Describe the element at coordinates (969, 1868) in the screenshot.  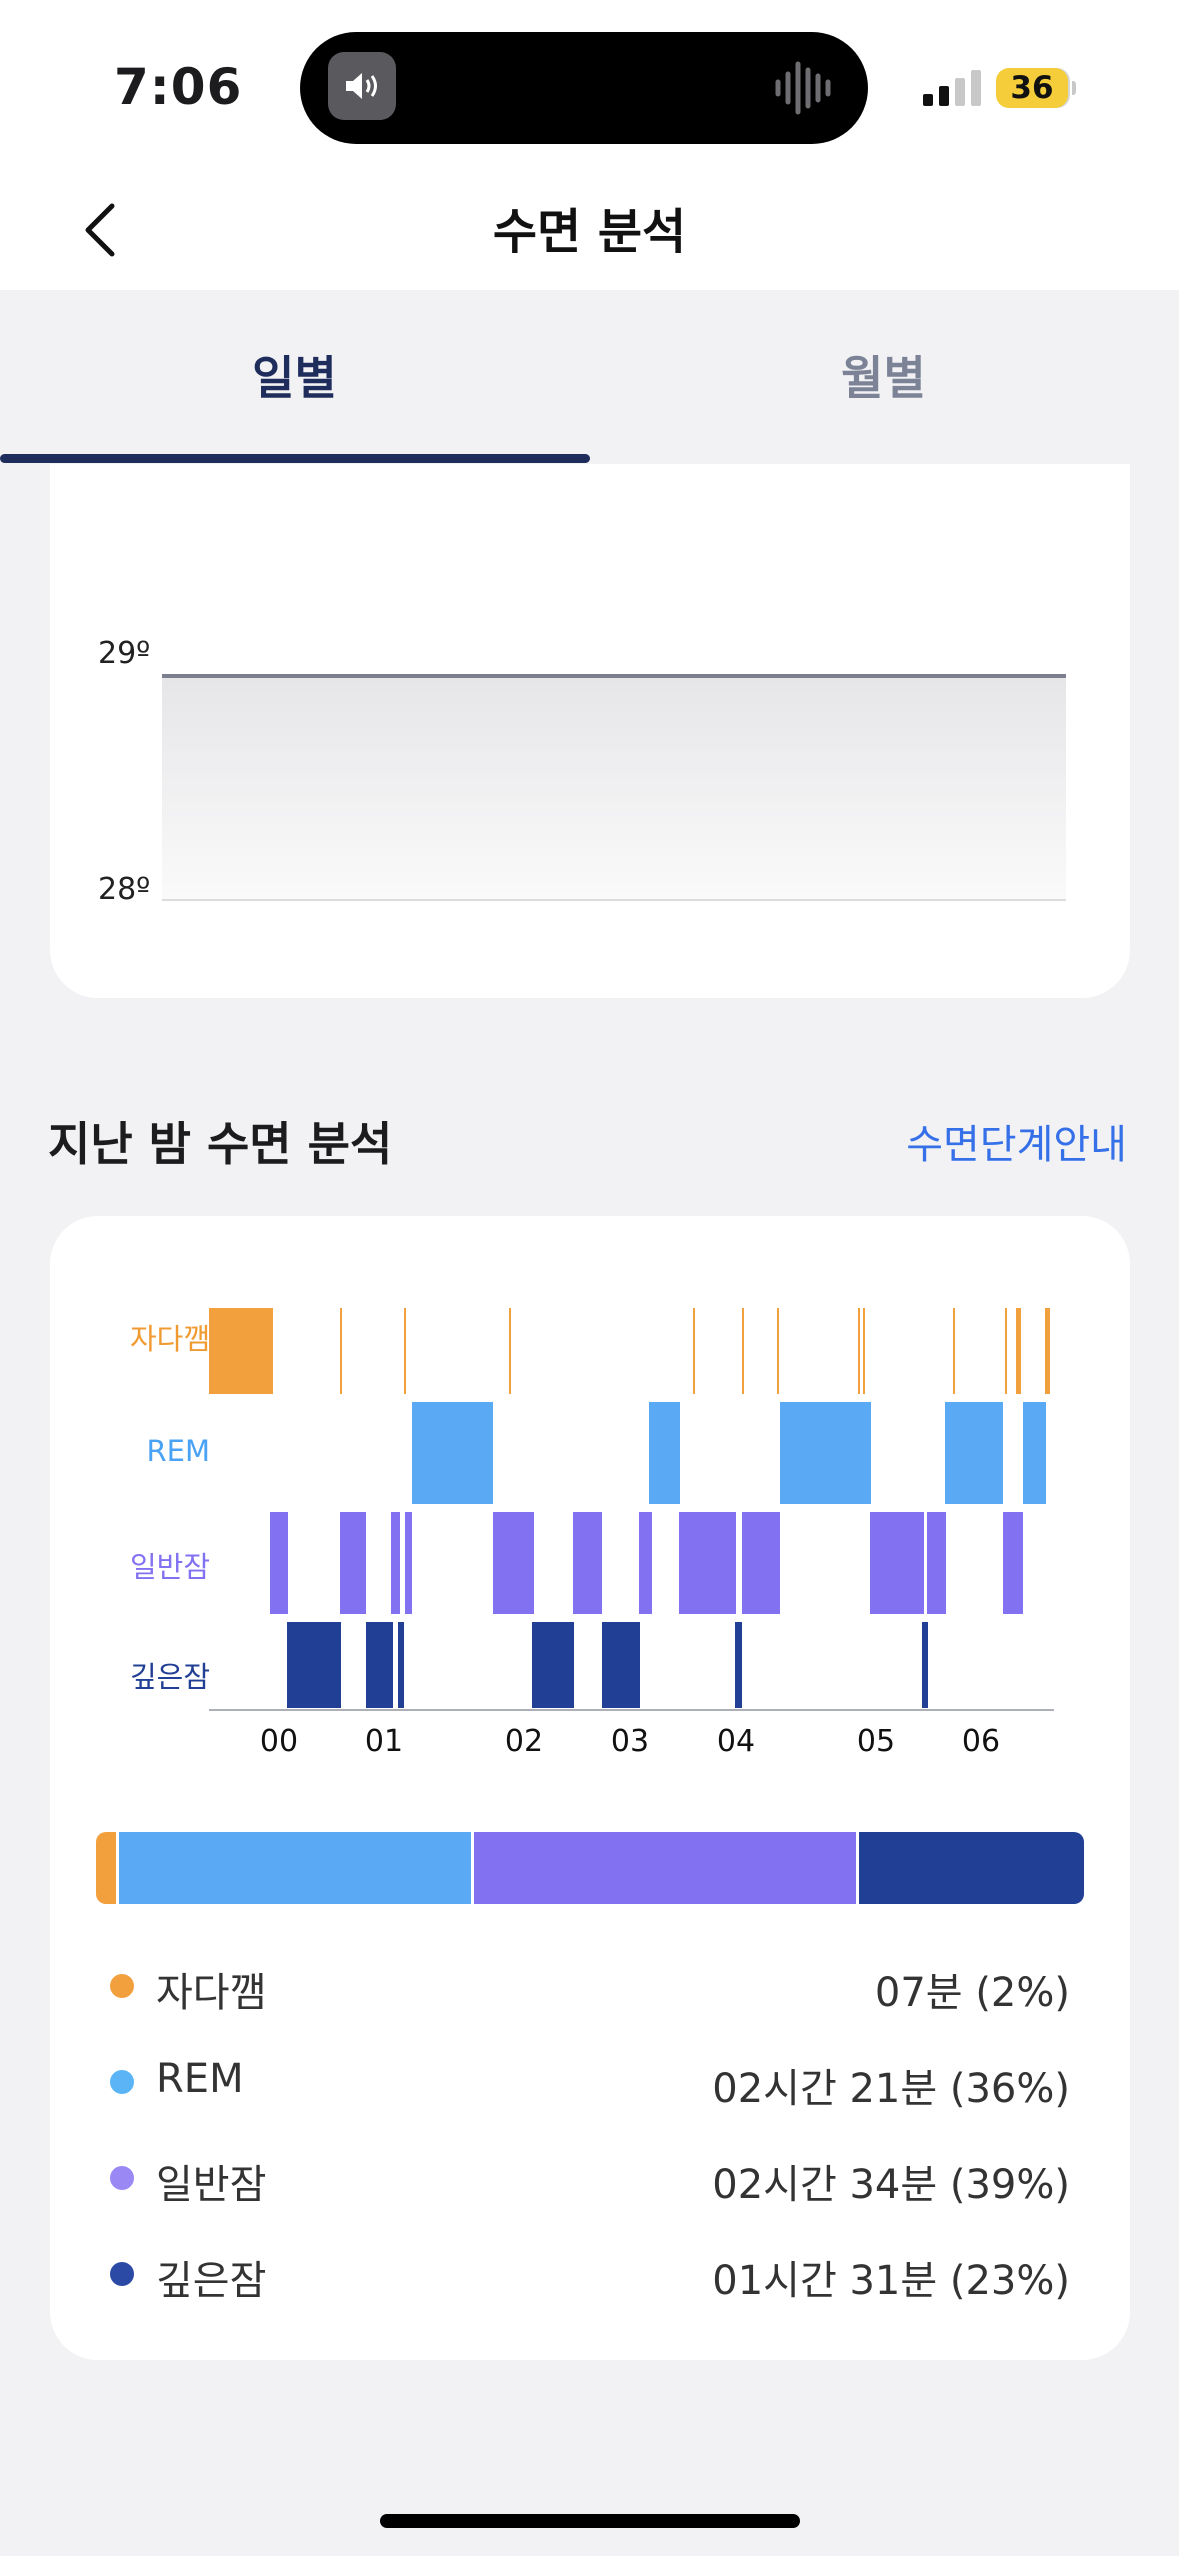
I see `bar-segment-깊은잠` at that location.